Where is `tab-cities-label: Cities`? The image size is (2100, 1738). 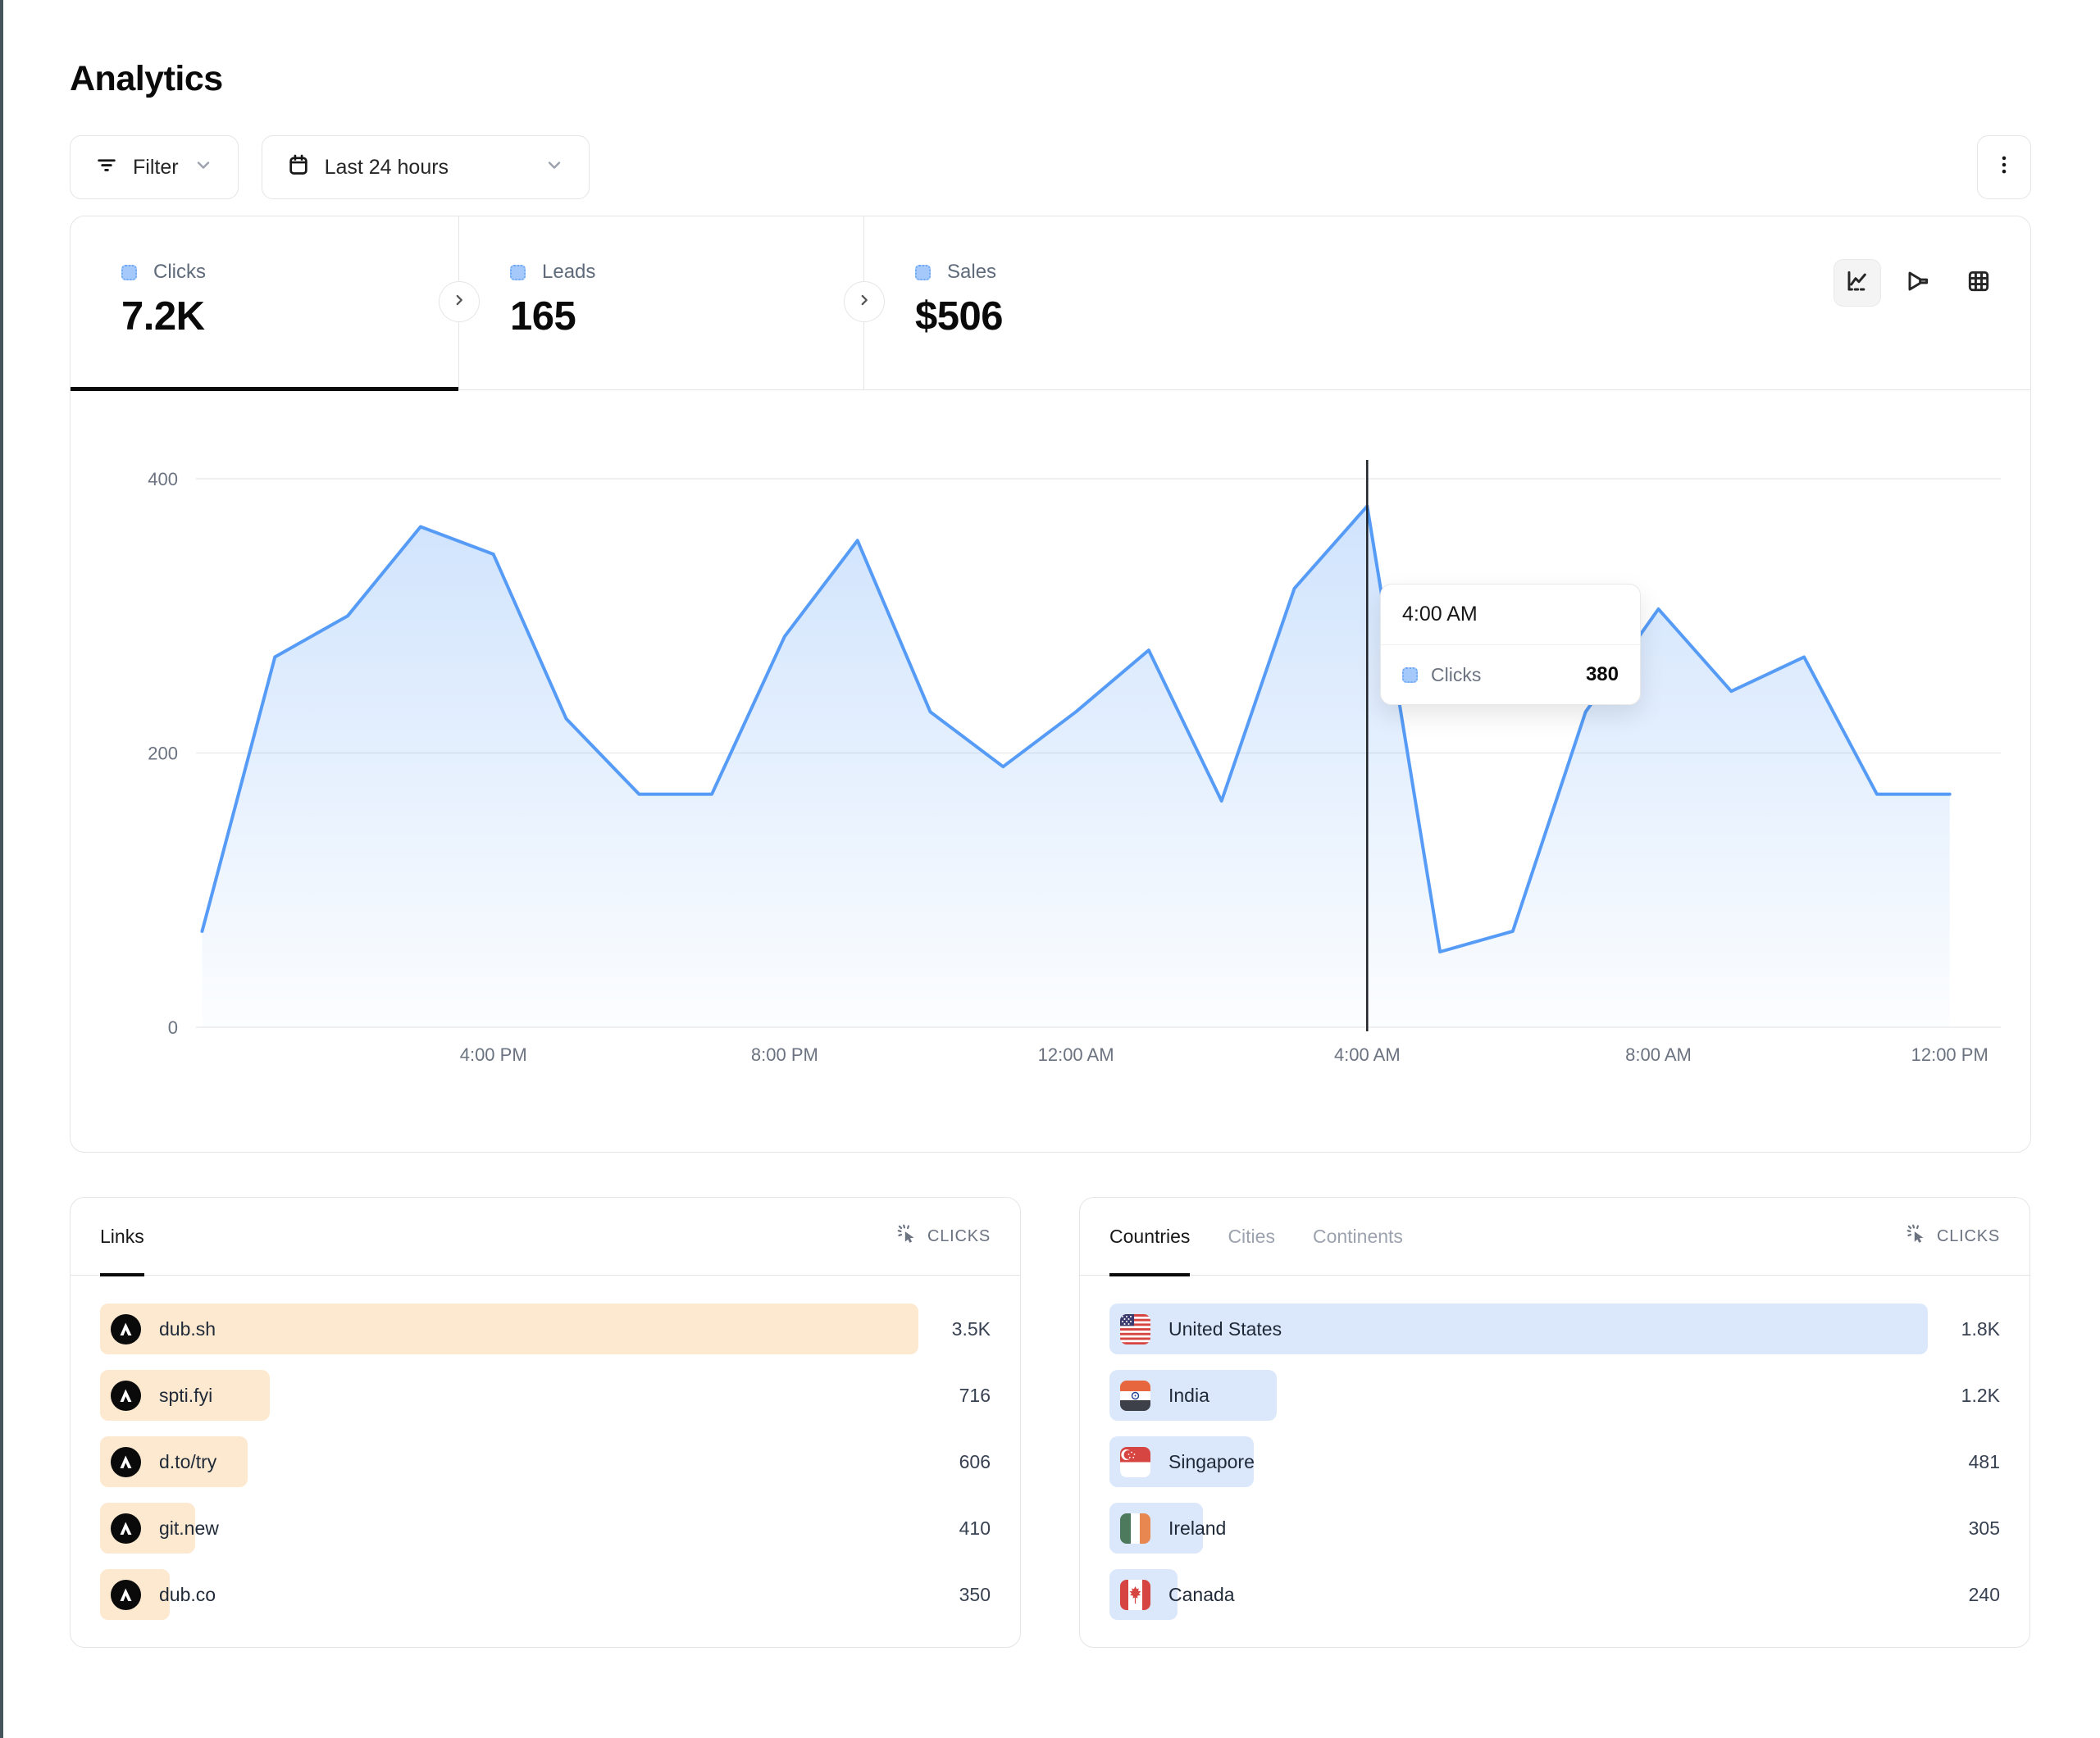 tab-cities-label: Cities is located at coordinates (1251, 1236).